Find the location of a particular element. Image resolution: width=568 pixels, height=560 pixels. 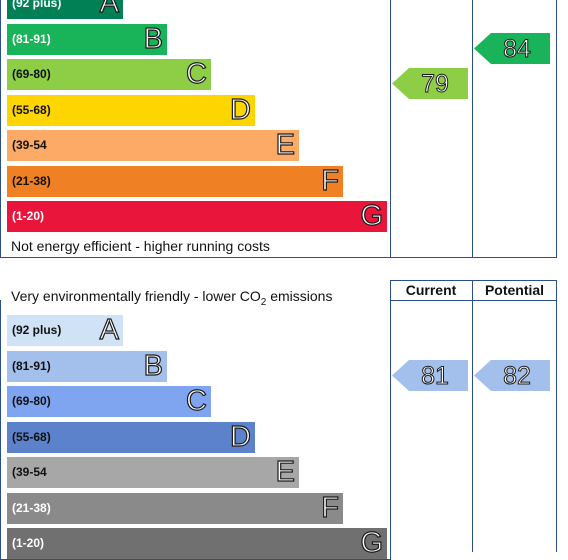

header-text-subscript: 2 is located at coordinates (263, 302).